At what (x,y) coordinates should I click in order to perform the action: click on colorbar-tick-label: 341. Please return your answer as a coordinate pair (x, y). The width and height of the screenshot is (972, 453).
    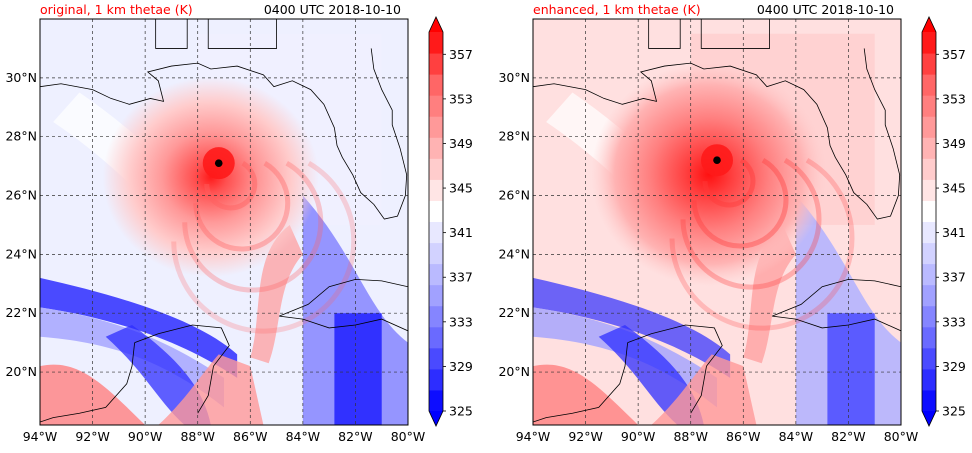
    Looking at the image, I should click on (954, 232).